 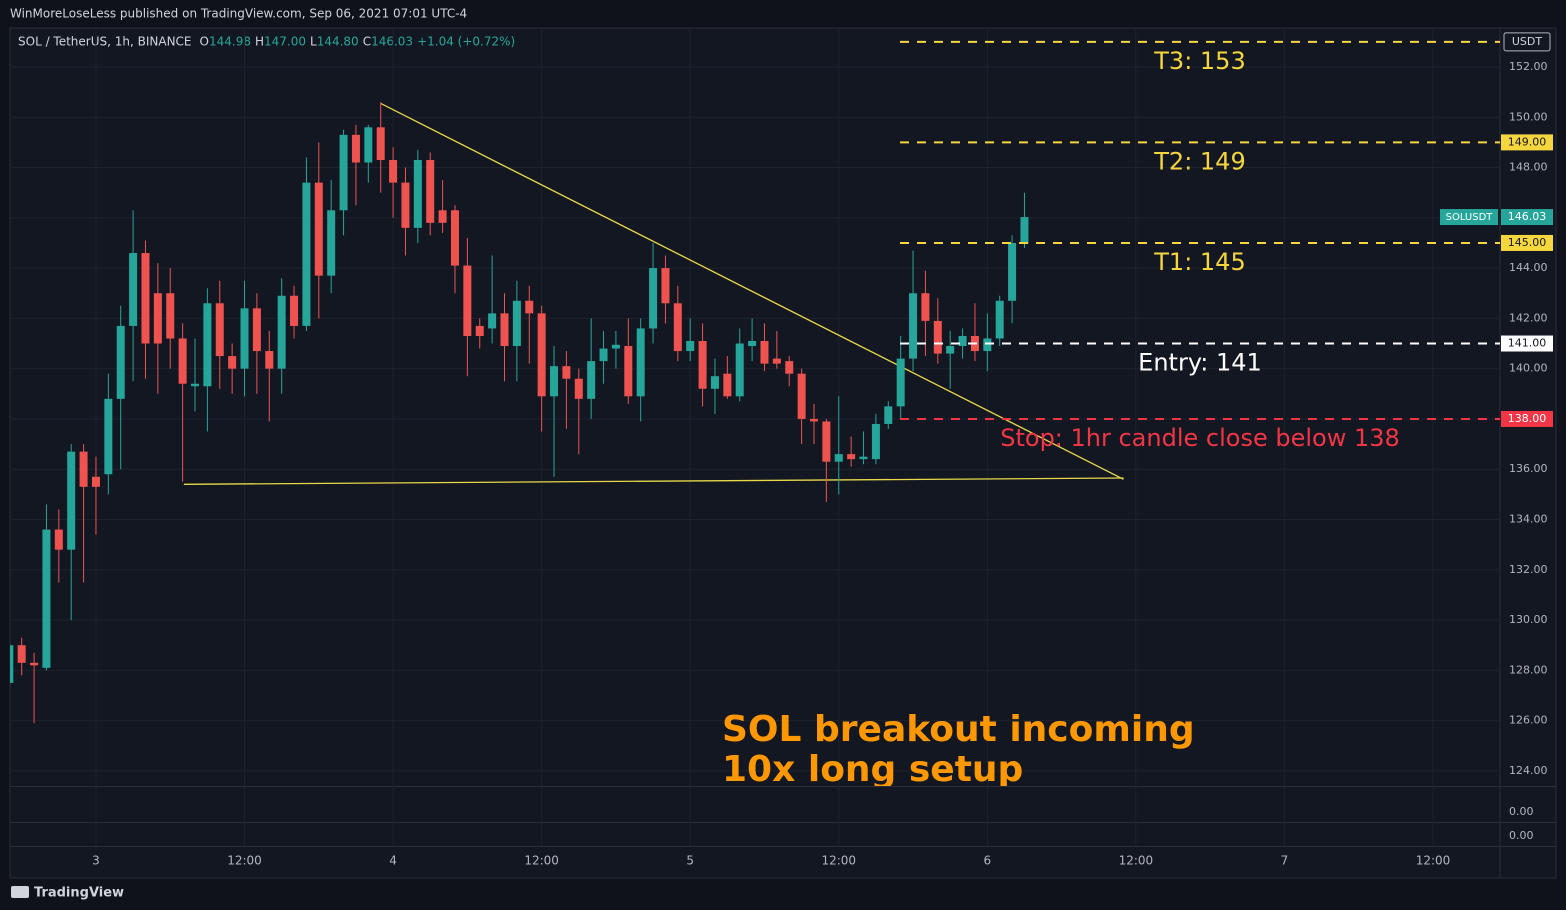 I want to click on brand-logo, so click(x=20, y=892).